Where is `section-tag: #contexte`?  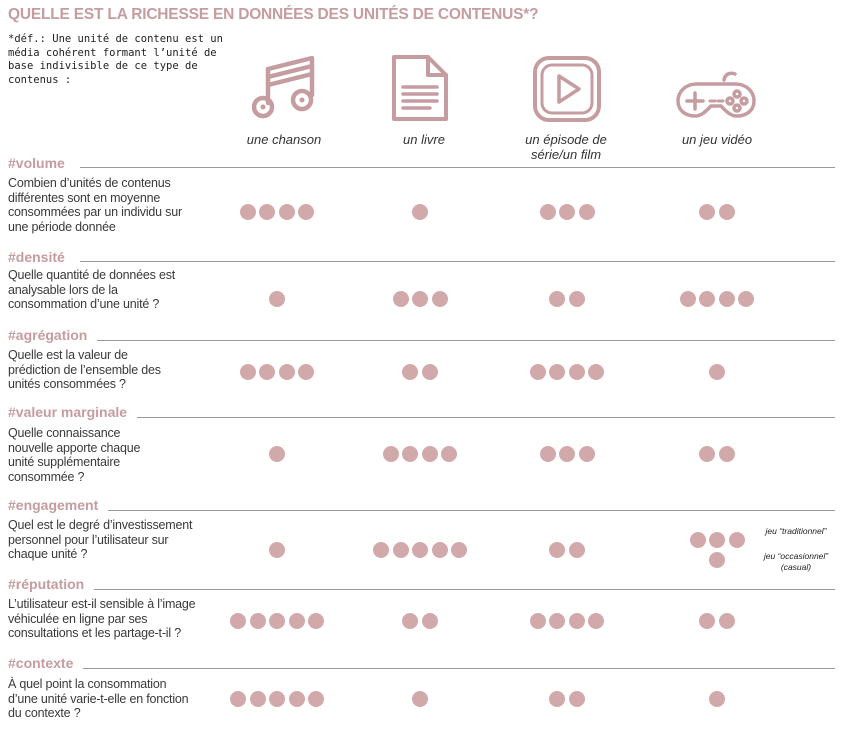
section-tag: #contexte is located at coordinates (46, 663).